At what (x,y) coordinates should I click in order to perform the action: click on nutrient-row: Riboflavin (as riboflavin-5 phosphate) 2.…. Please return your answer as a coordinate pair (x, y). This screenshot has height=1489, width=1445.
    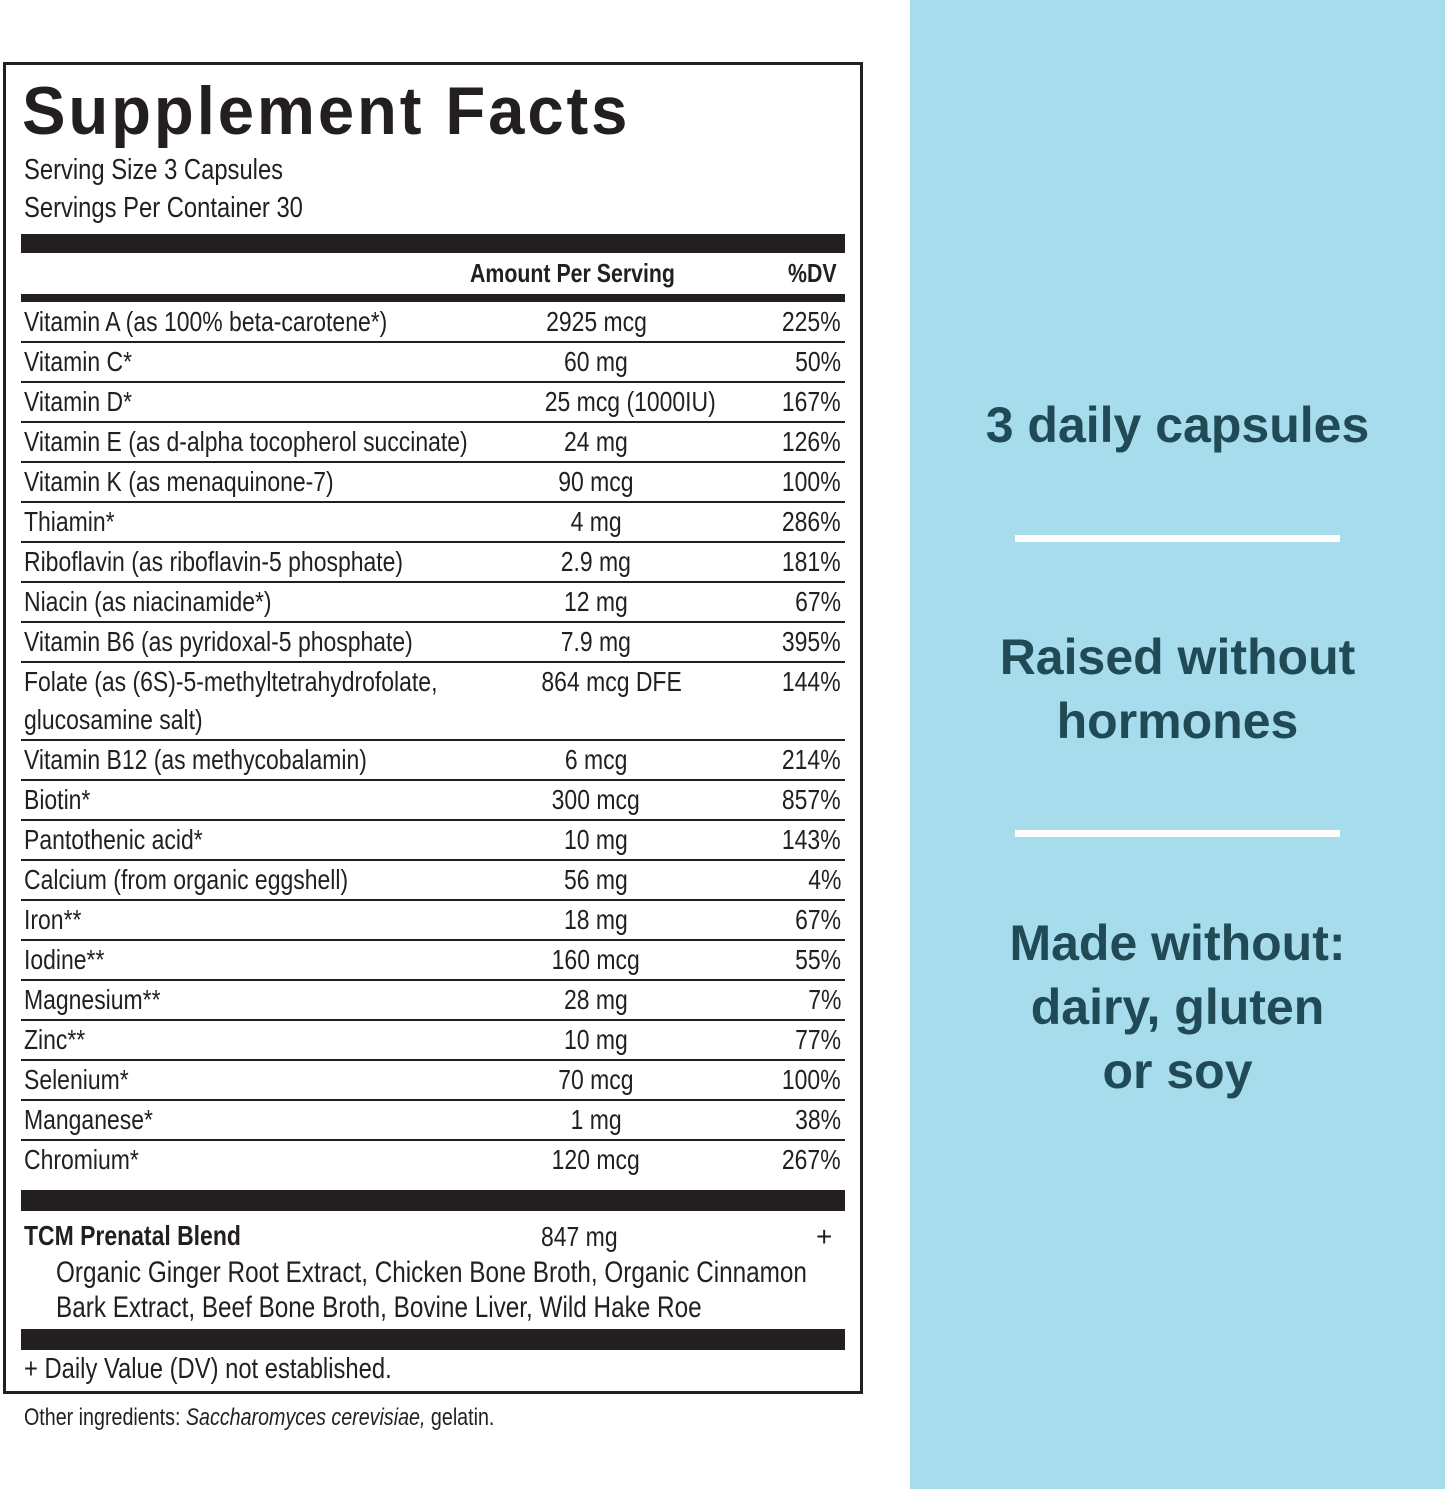
    Looking at the image, I should click on (433, 563).